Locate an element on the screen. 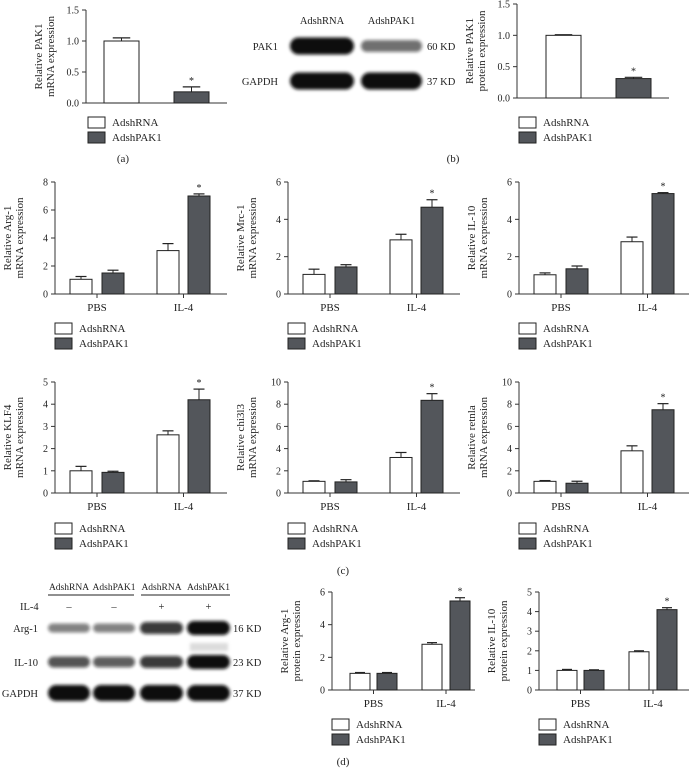 The width and height of the screenshot is (689, 770). protein-label: Arg-1 is located at coordinates (25, 629).